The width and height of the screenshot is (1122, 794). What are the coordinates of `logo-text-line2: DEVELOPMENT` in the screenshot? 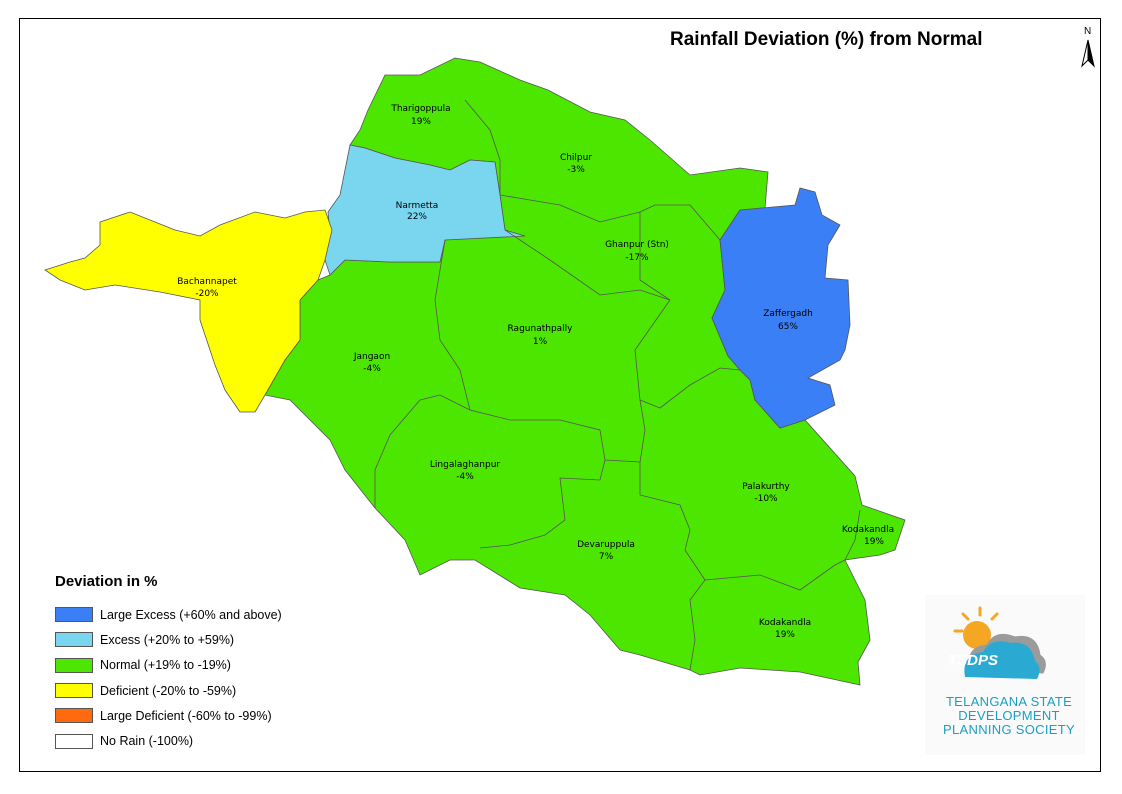 It's located at (1009, 715).